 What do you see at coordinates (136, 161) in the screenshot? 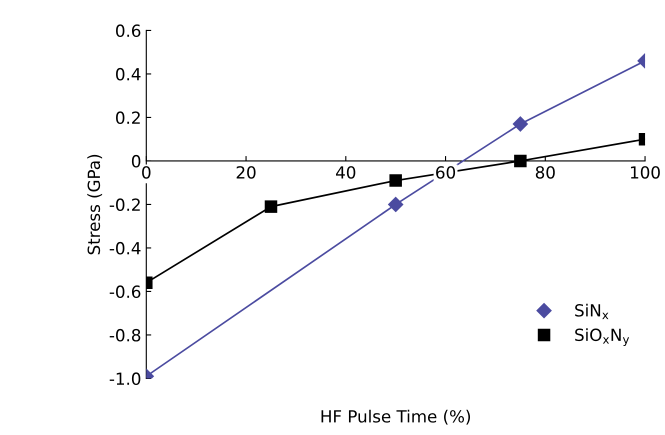
I see `y-tick-label: 0` at bounding box center [136, 161].